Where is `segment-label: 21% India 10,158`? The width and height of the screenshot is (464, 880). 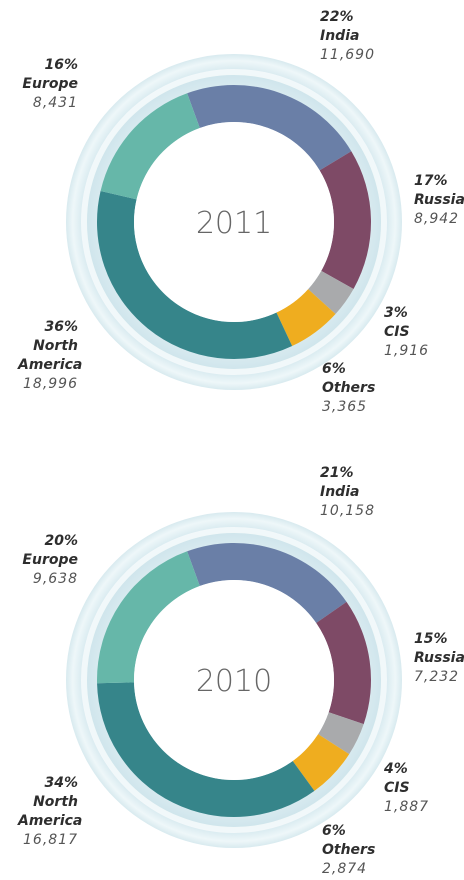 segment-label: 21% India 10,158 is located at coordinates (365, 492).